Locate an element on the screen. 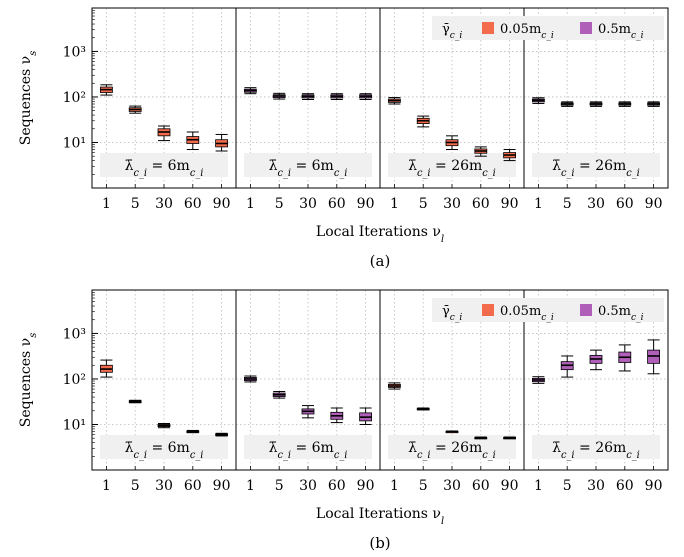  y-axis-title: Sequences νs is located at coordinates (28, 380).